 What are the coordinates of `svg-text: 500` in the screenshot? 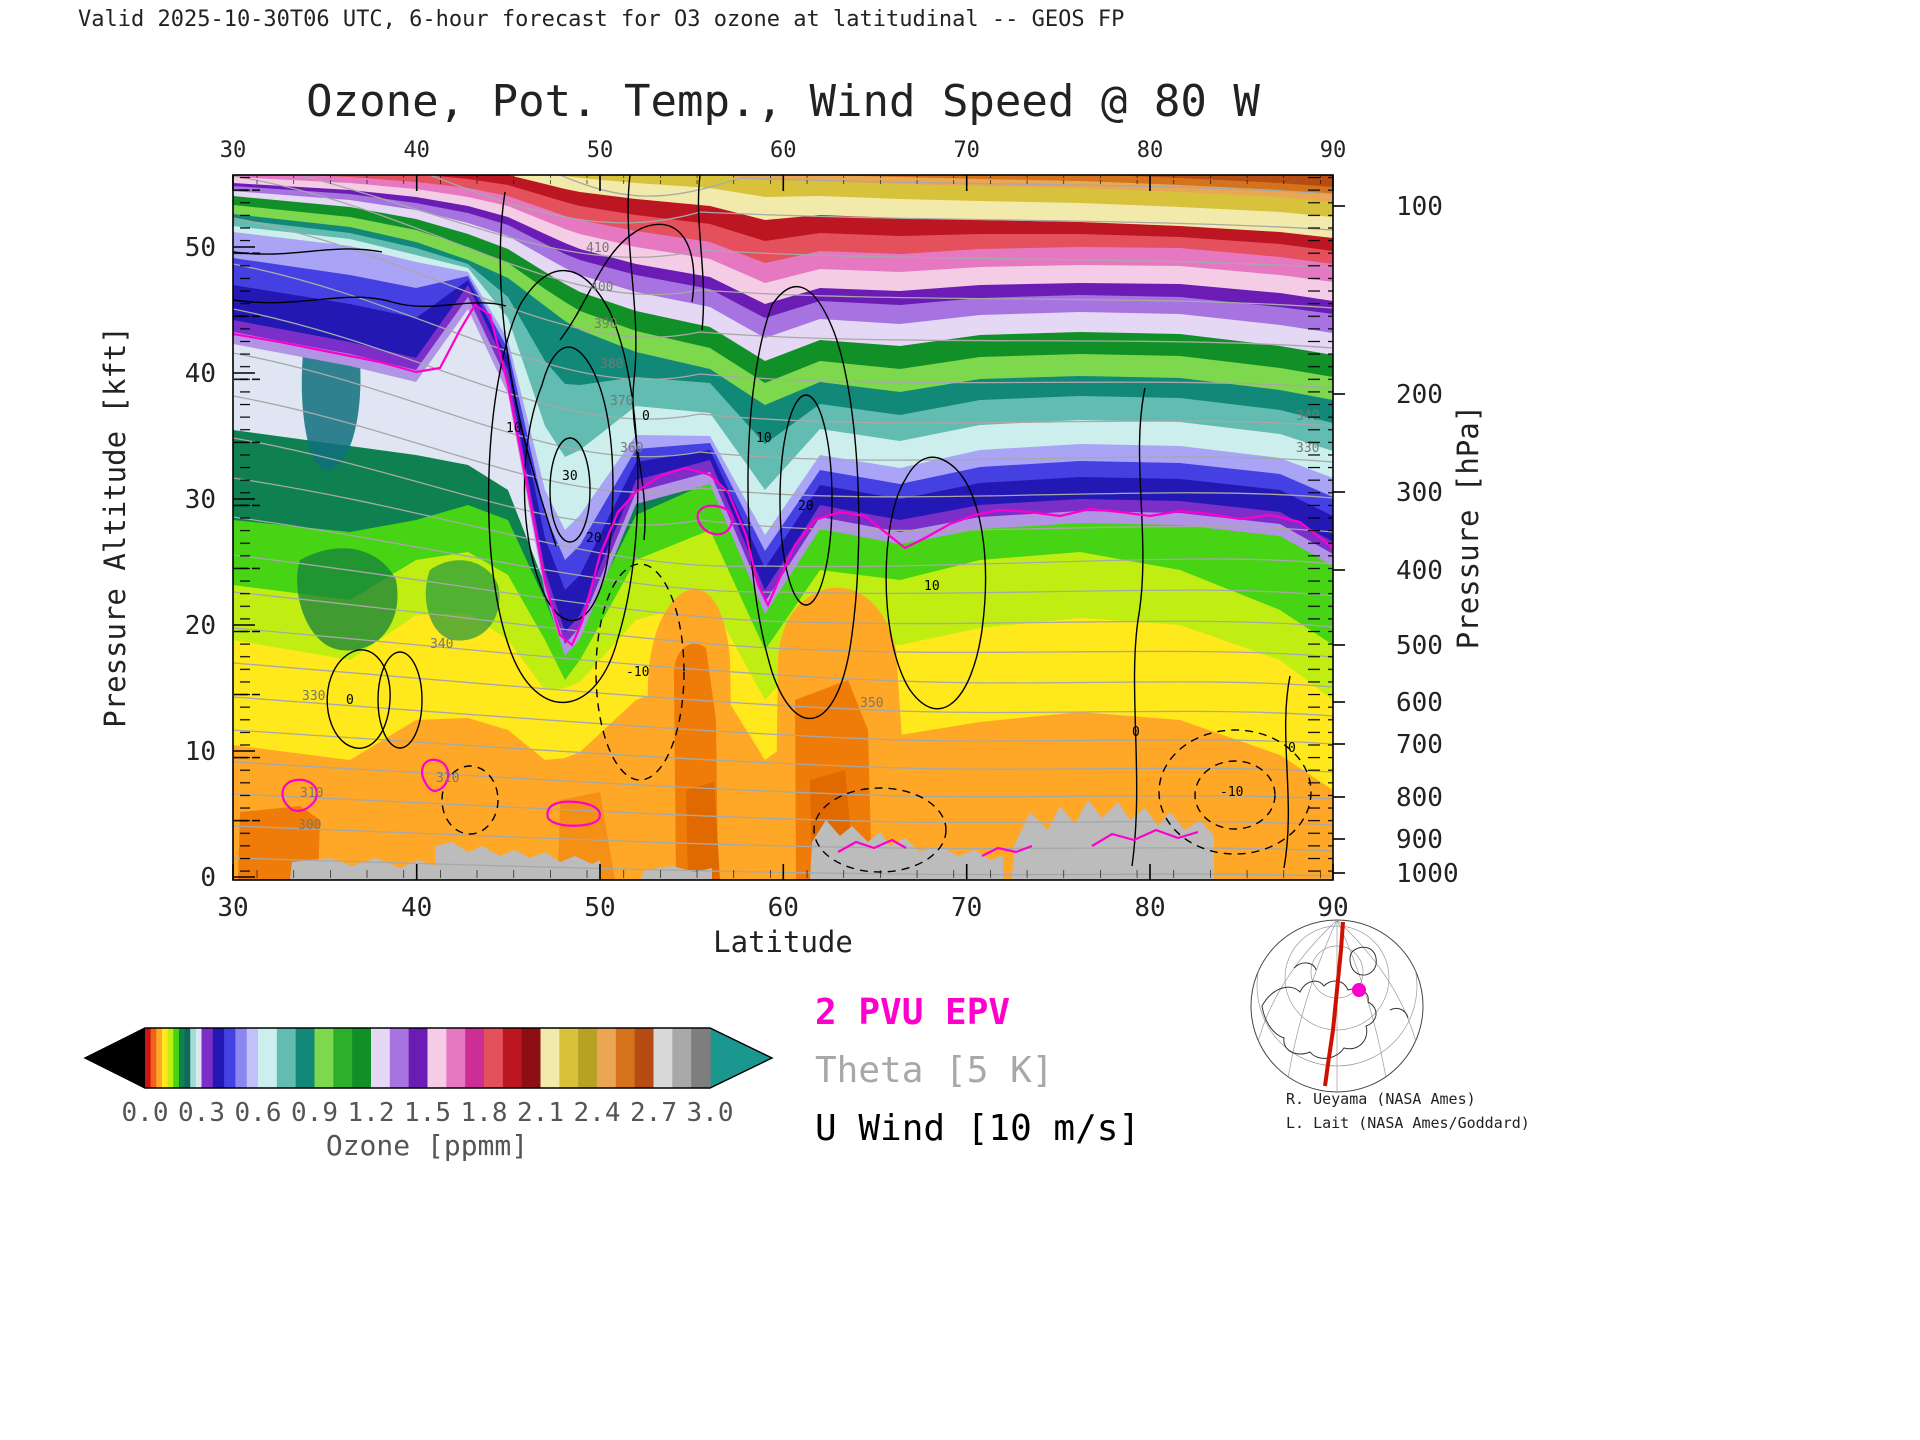 It's located at (1419, 646).